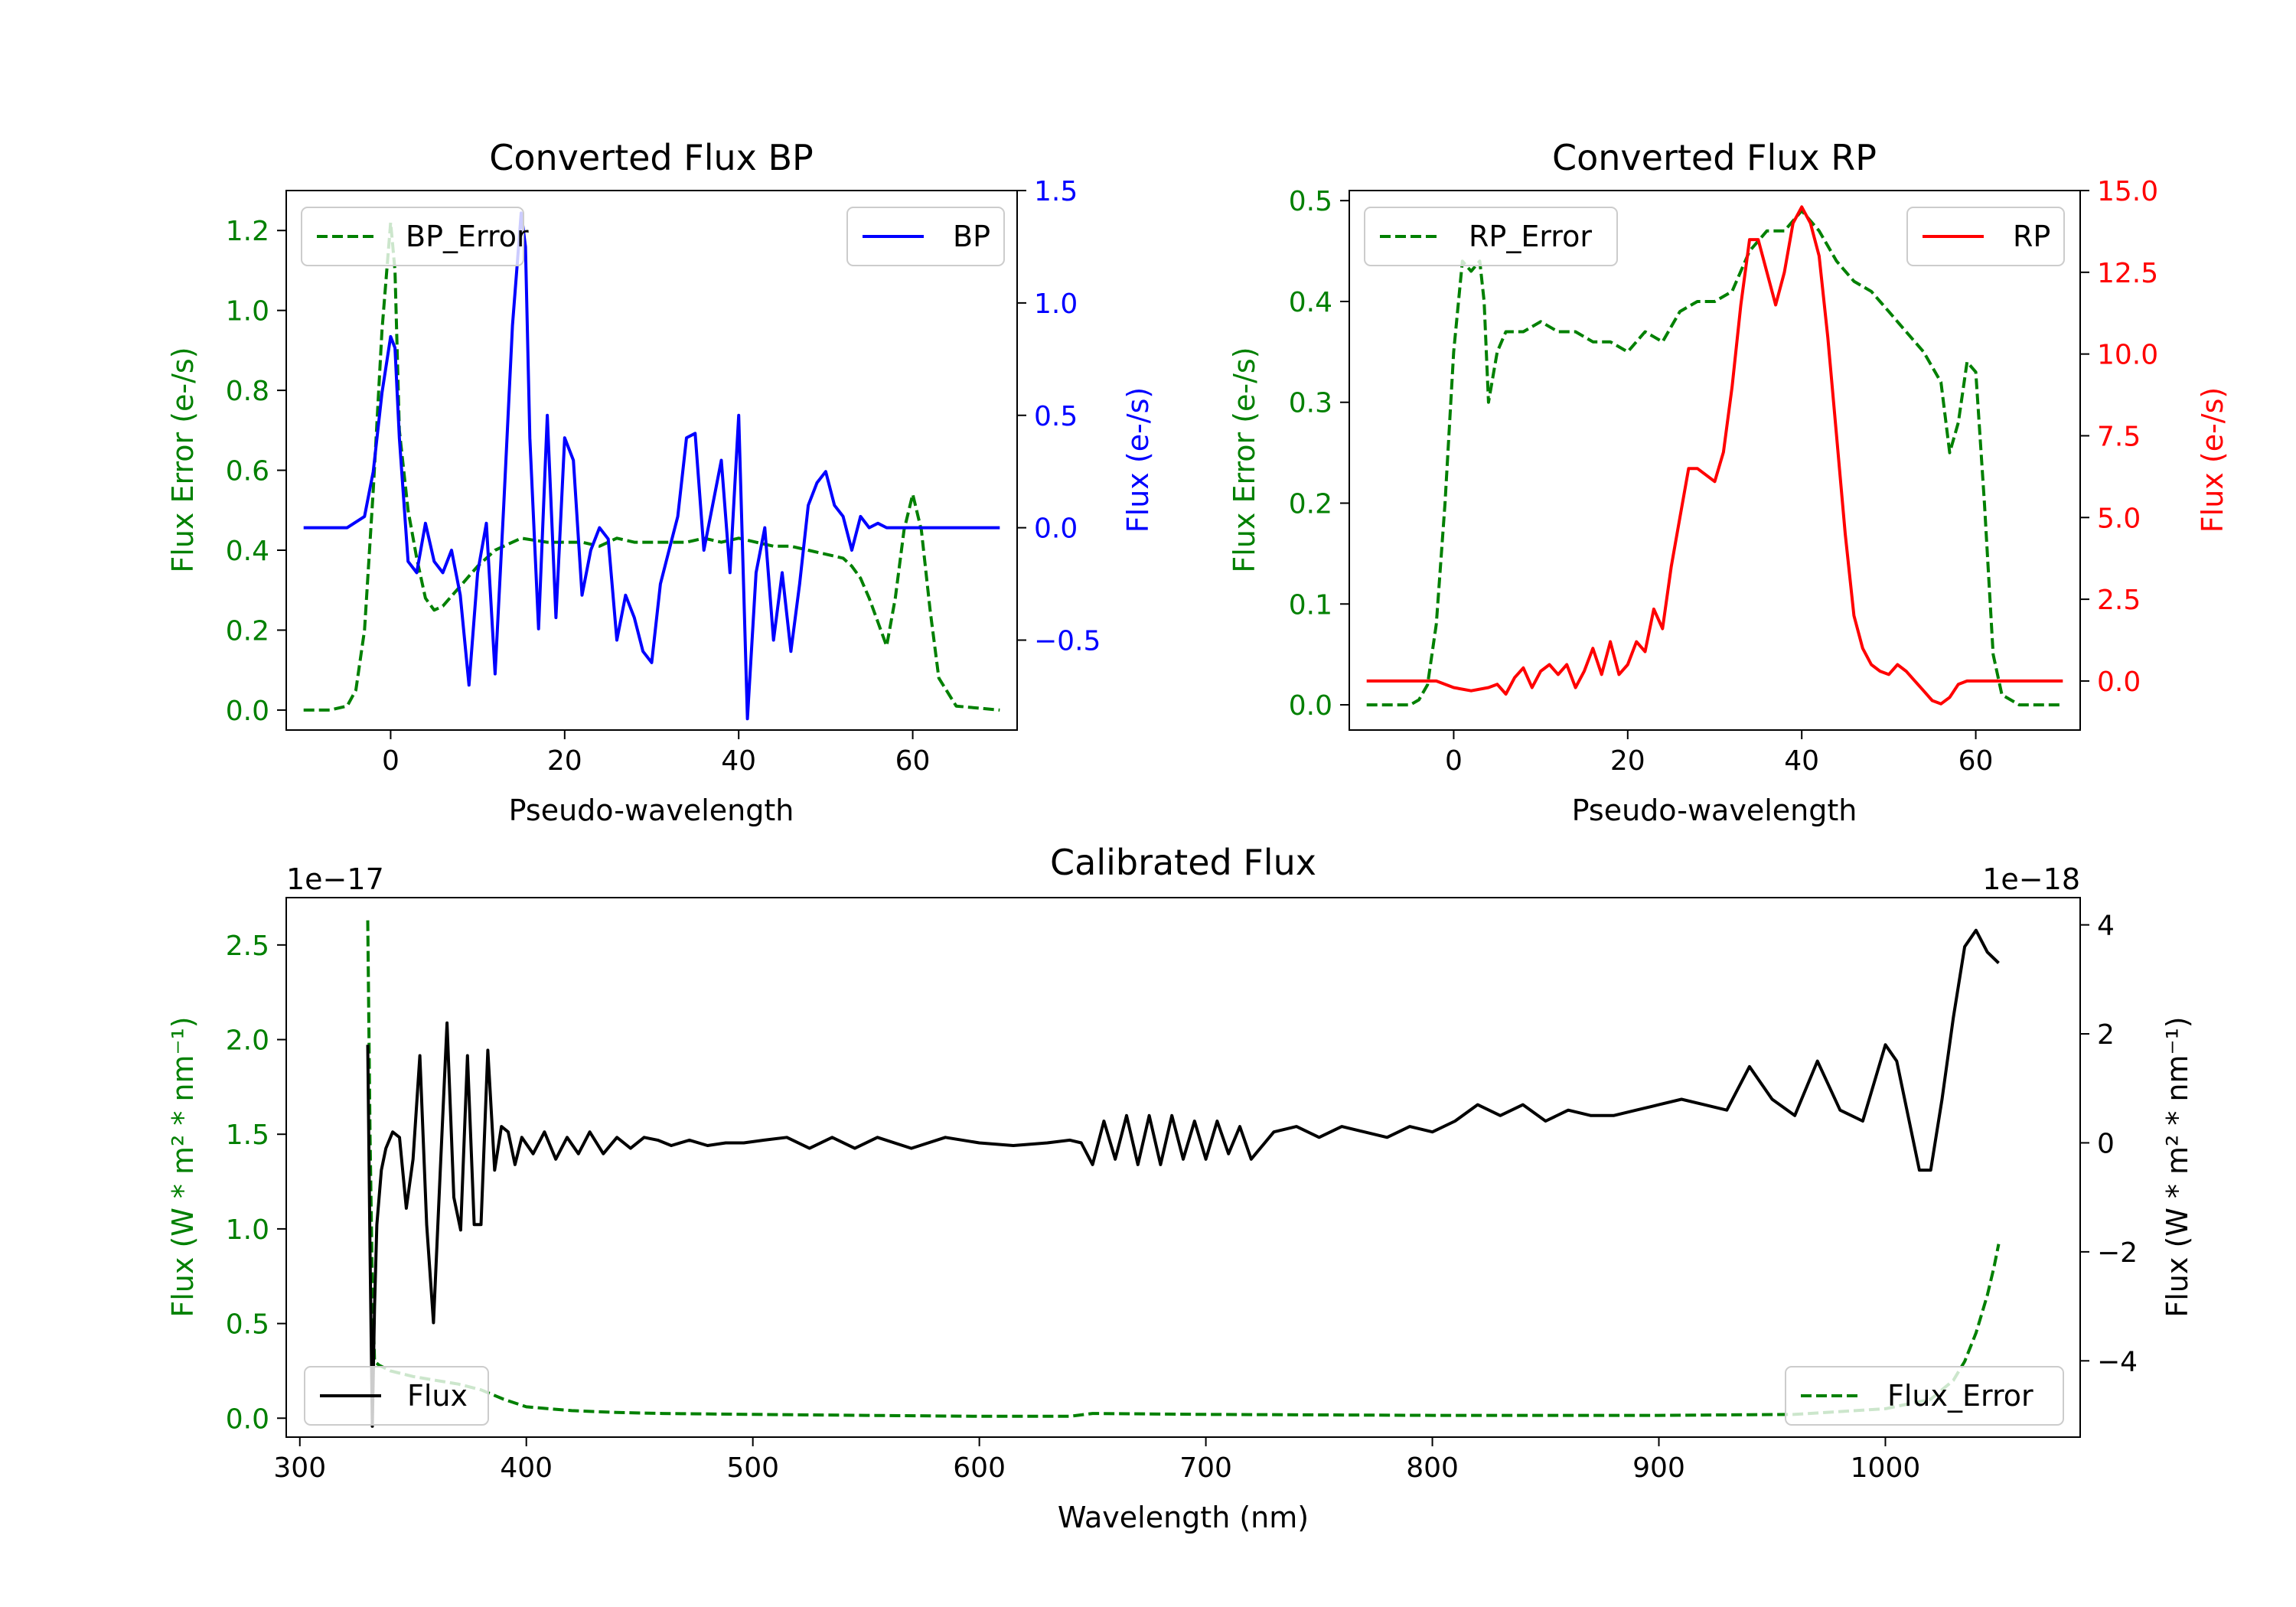 Image resolution: width=2296 pixels, height=1607 pixels. I want to click on rp-x-tick-label: 0, so click(1454, 761).